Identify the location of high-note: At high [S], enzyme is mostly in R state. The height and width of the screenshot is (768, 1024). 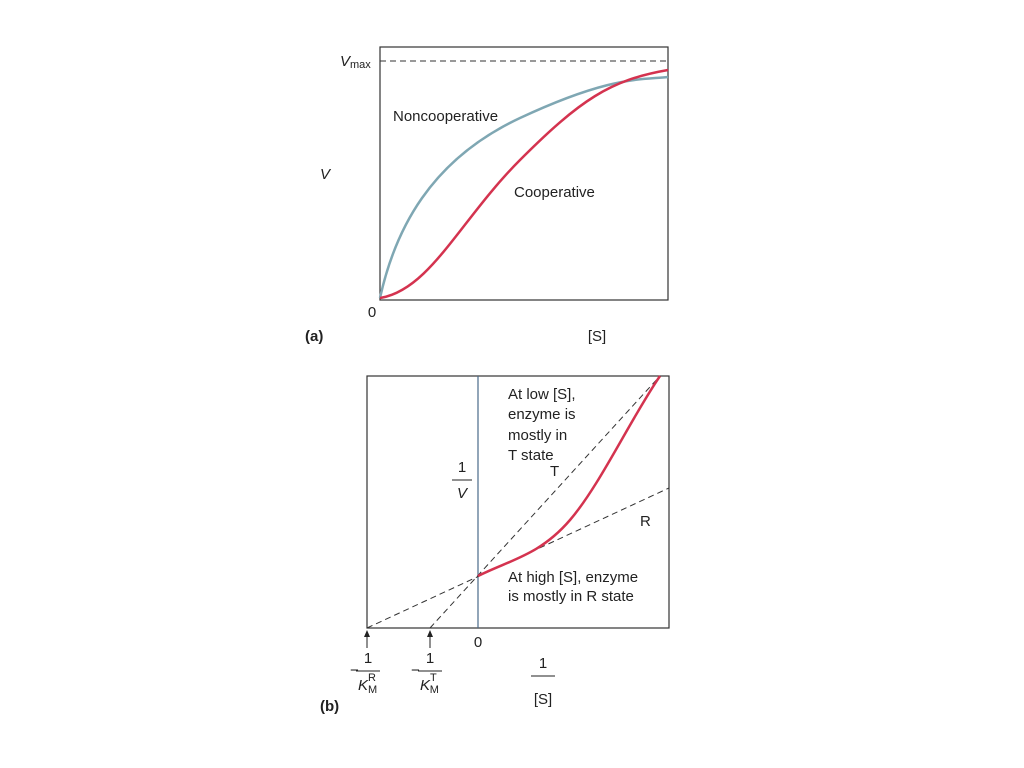
(575, 587).